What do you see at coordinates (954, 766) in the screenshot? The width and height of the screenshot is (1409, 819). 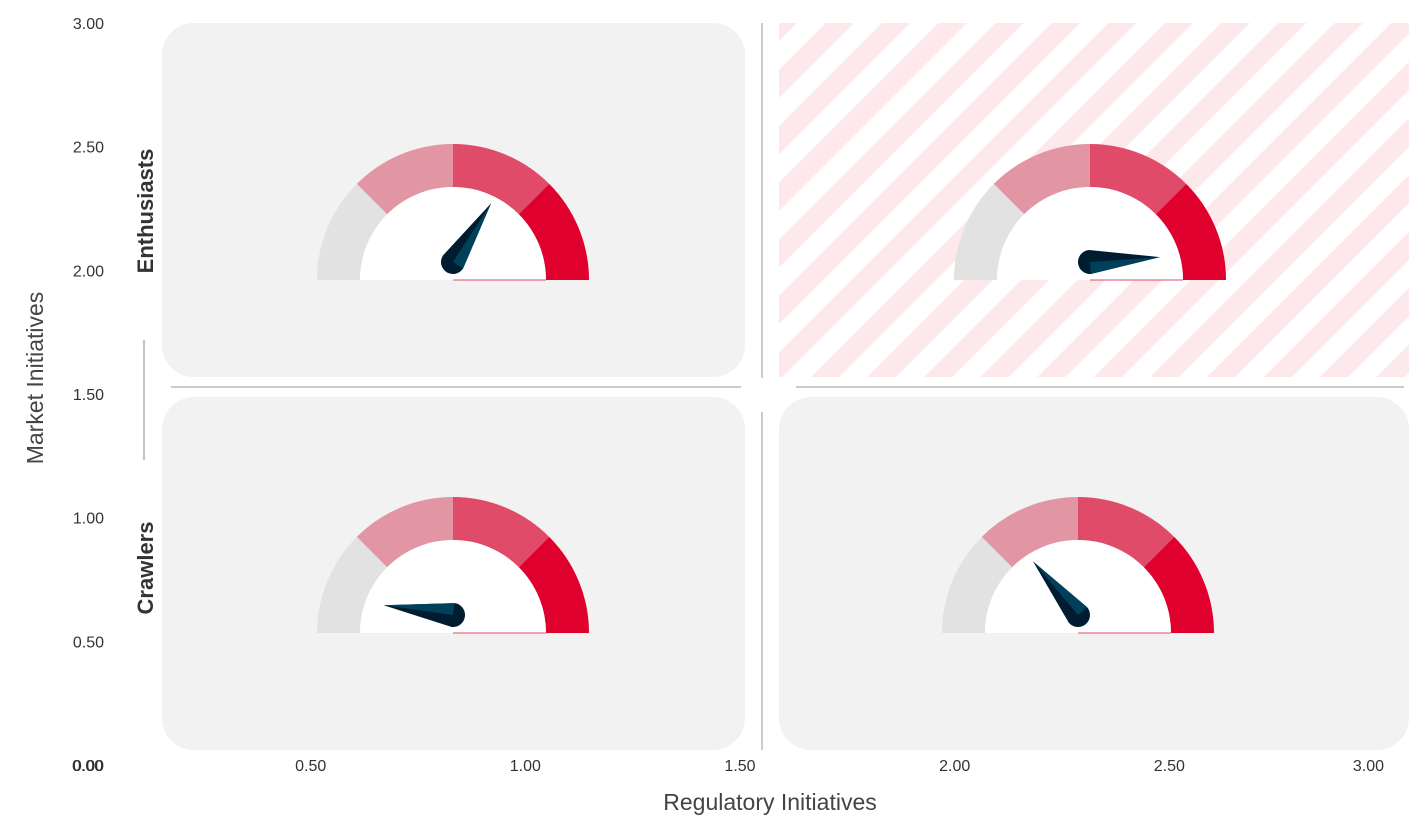 I see `x-tick-label: 2.00` at bounding box center [954, 766].